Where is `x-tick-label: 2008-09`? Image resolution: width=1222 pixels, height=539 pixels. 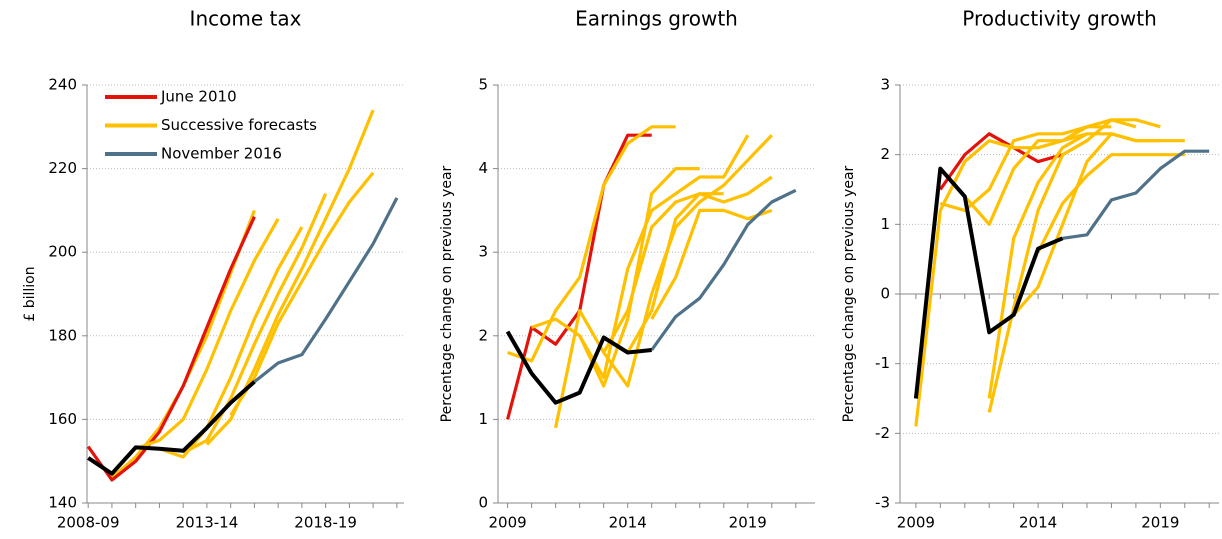
x-tick-label: 2008-09 is located at coordinates (88, 523).